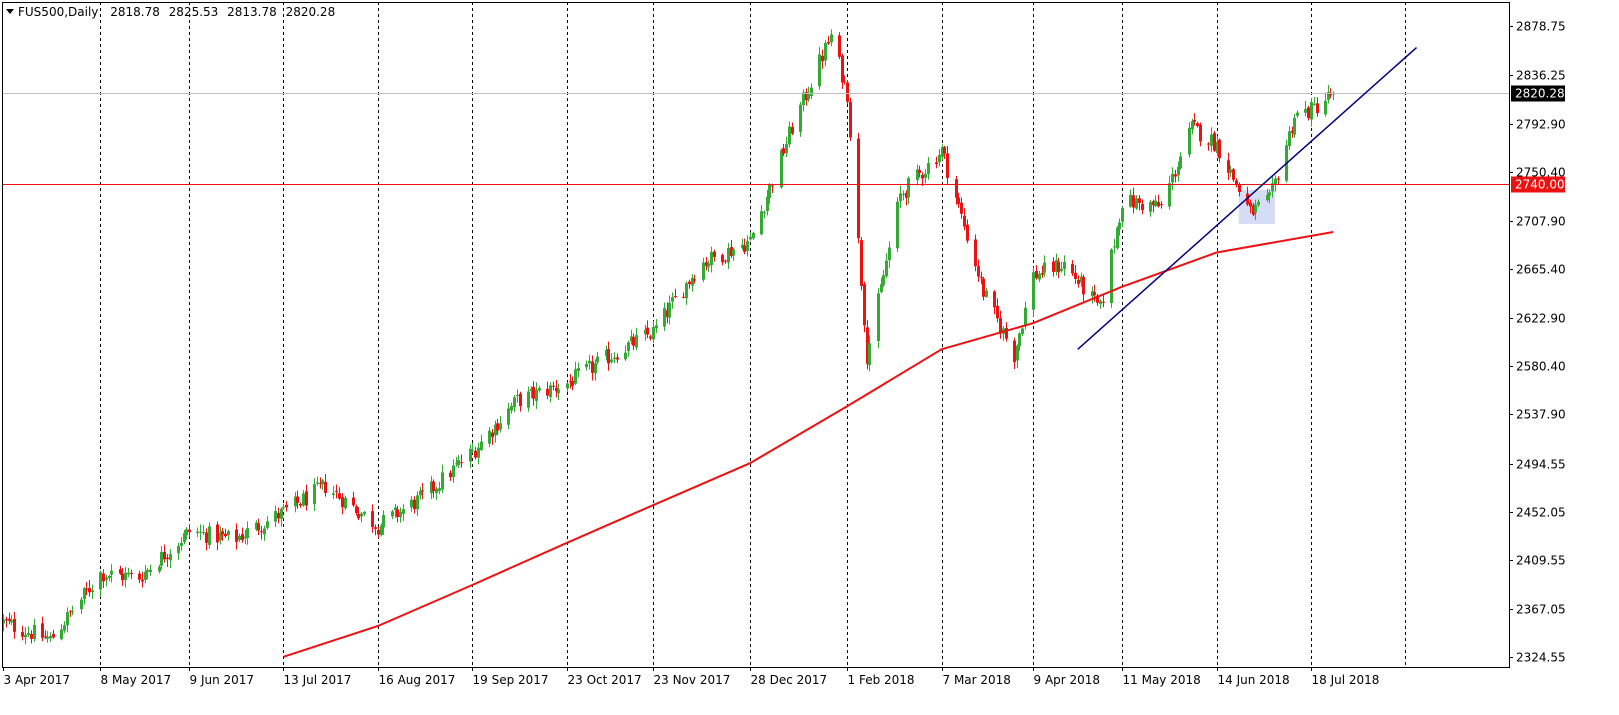  I want to click on y-tick-label: 2878.75, so click(1541, 27).